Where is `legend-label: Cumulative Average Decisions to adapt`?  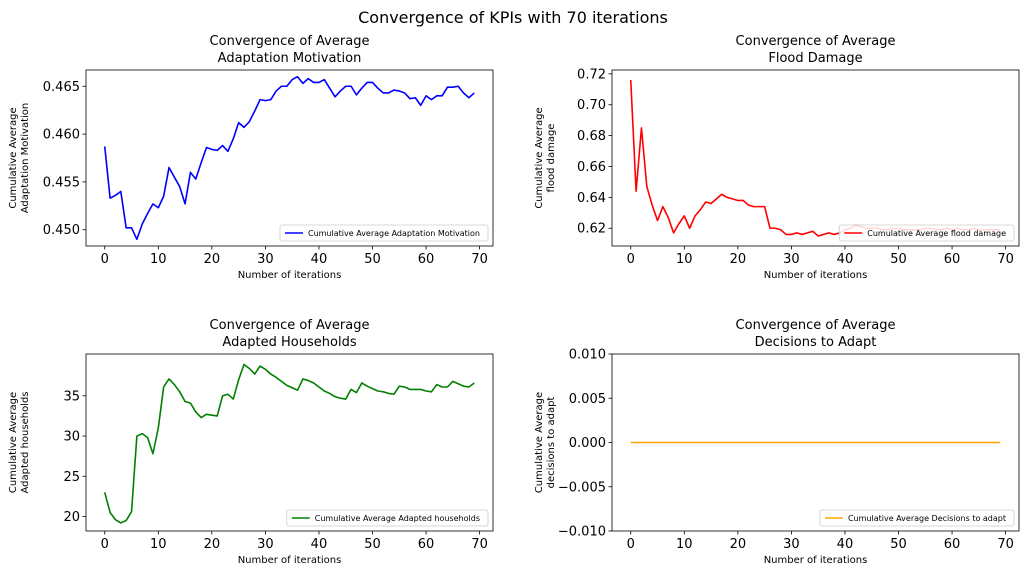 legend-label: Cumulative Average Decisions to adapt is located at coordinates (927, 518).